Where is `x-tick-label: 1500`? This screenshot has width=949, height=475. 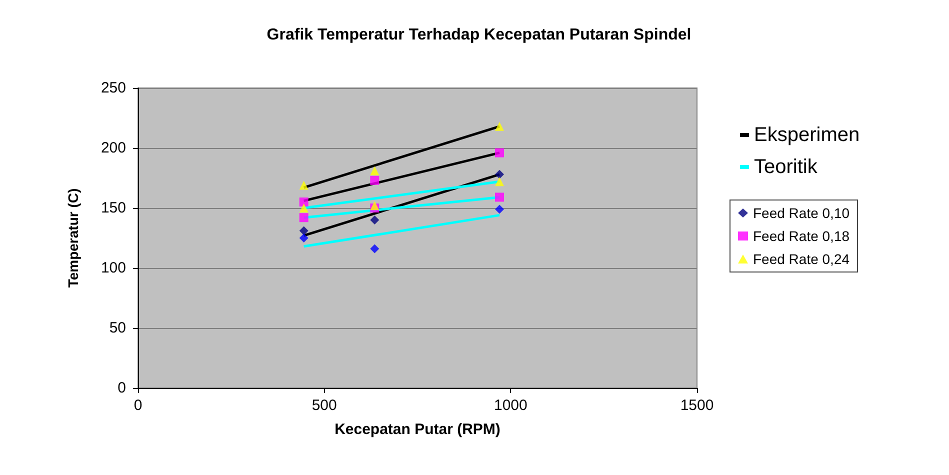
x-tick-label: 1500 is located at coordinates (697, 405).